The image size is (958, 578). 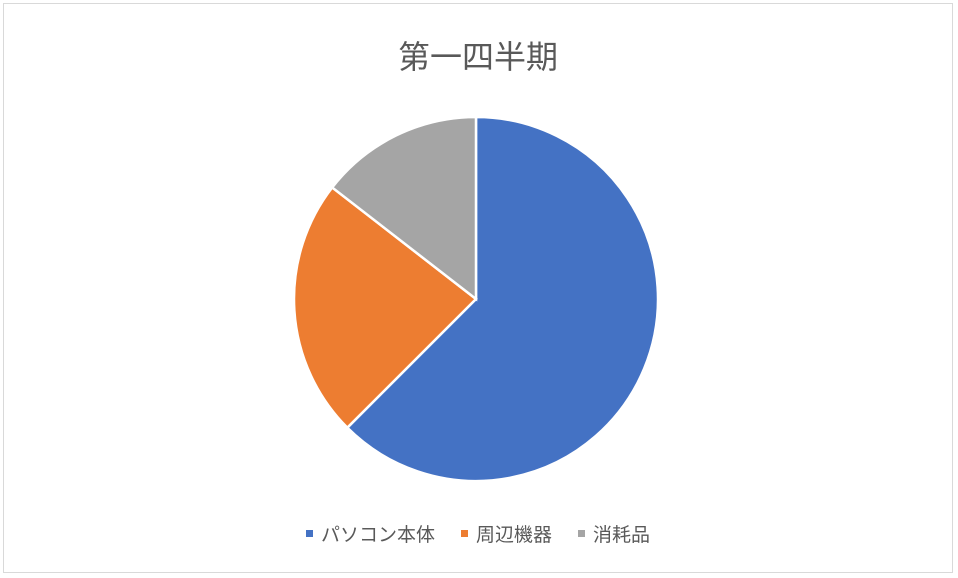 I want to click on chart-title: 第一四半期, so click(x=477, y=57).